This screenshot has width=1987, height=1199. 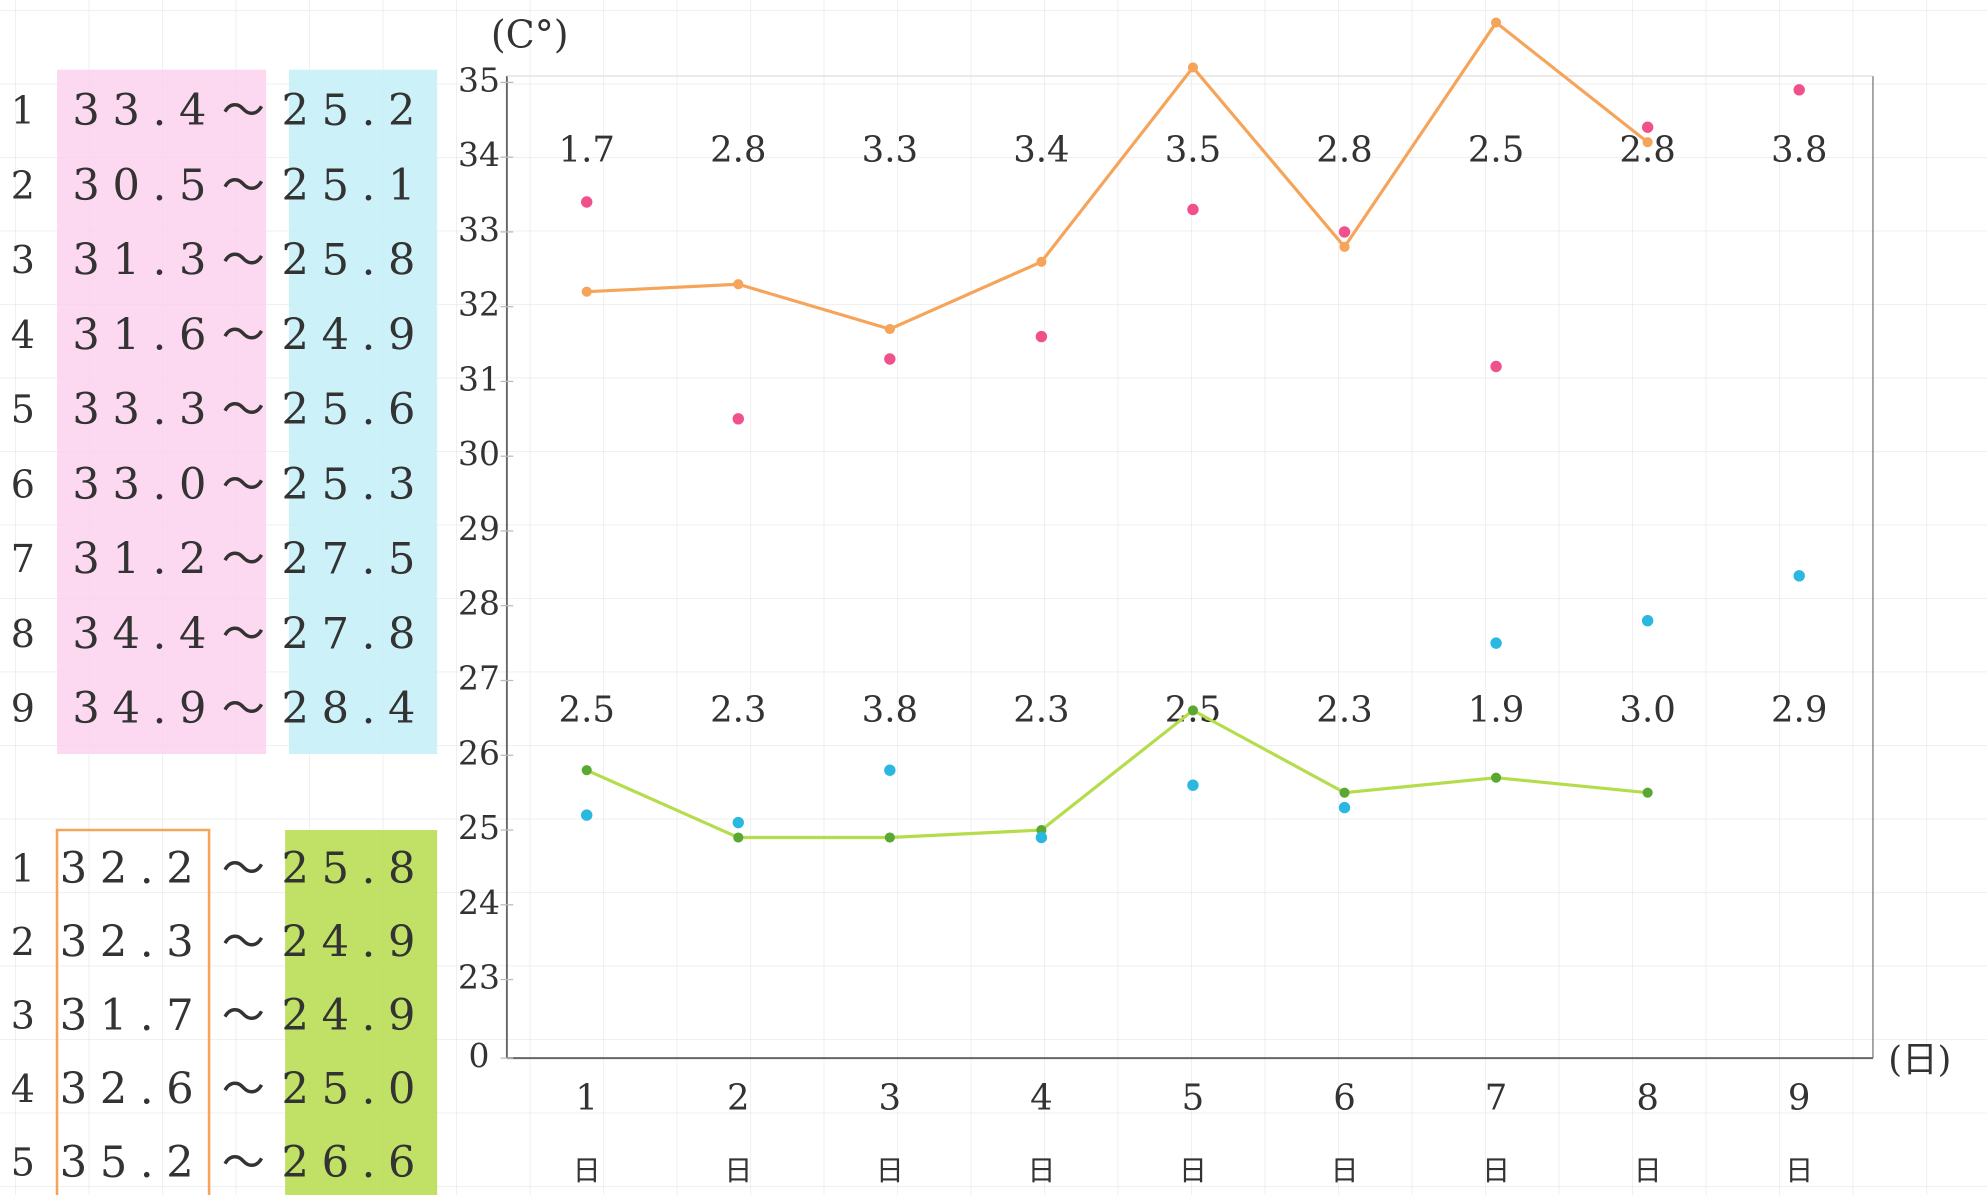 I want to click on upper-note: 3.3, so click(x=890, y=150).